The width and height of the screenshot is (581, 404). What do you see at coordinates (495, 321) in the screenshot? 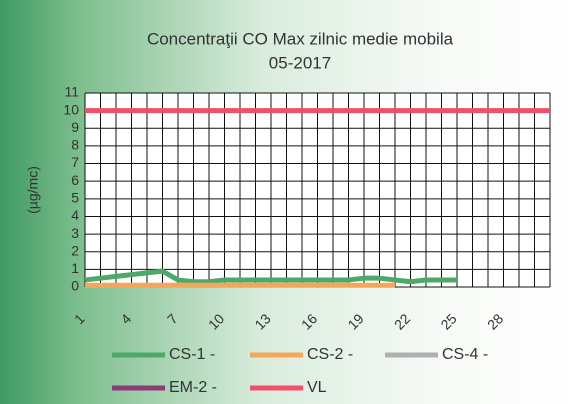
I see `x-tick-label: 28` at bounding box center [495, 321].